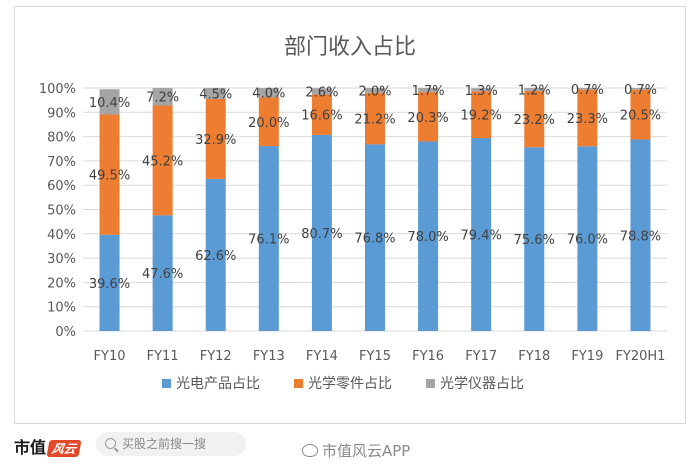  Describe the element at coordinates (428, 356) in the screenshot. I see `x-tick-label: FY16` at that location.